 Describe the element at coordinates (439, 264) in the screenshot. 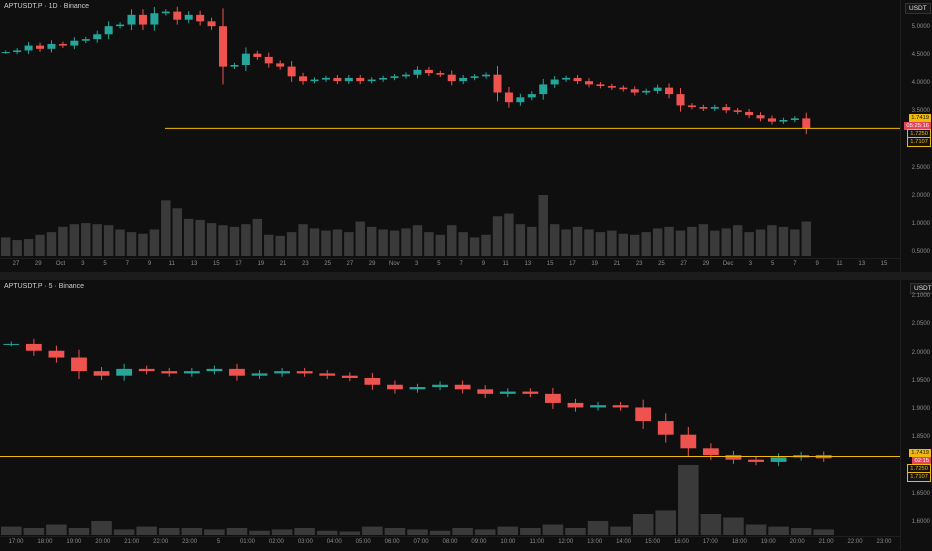

I see `time-tick: 5` at that location.